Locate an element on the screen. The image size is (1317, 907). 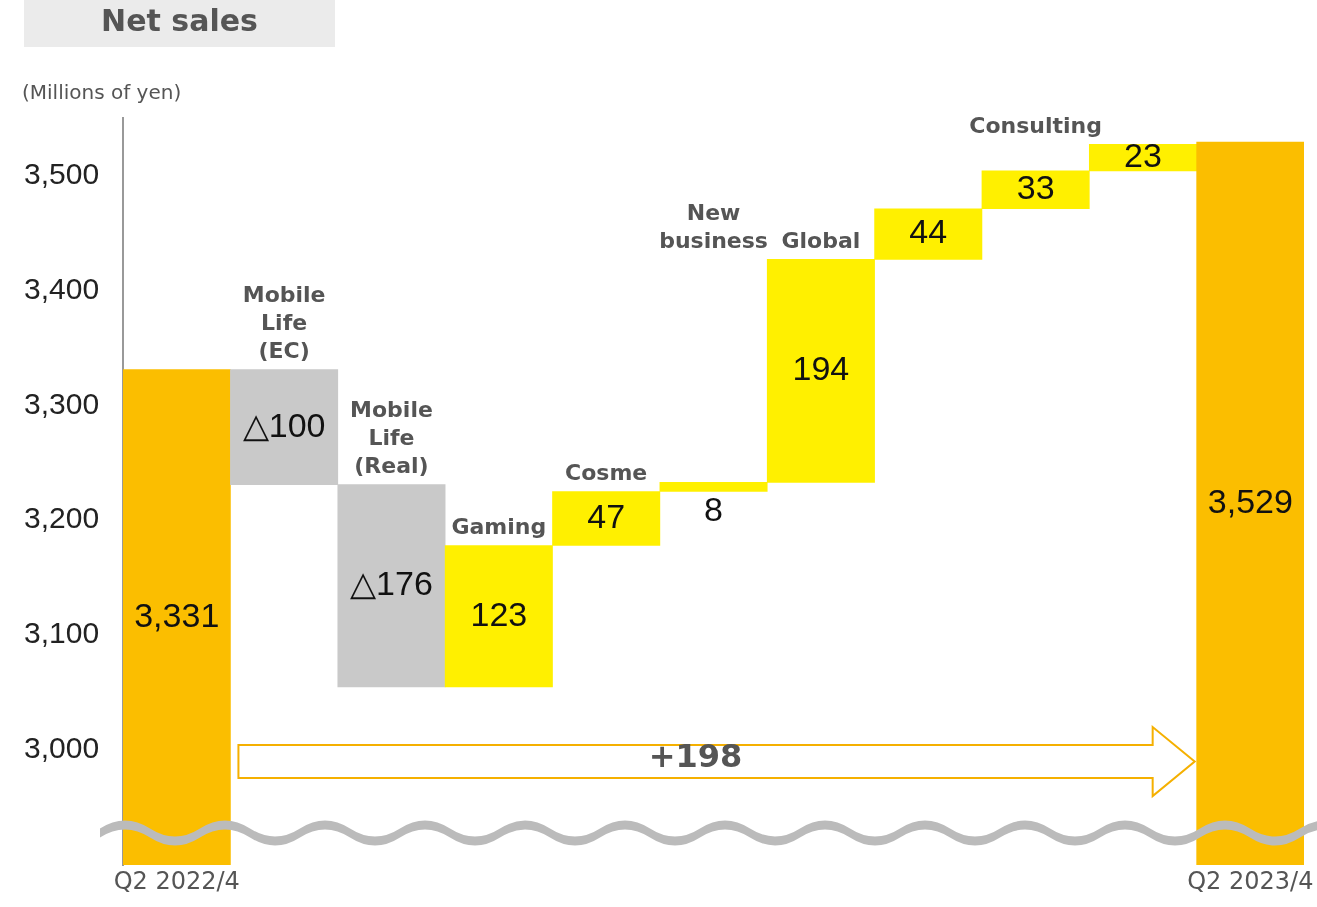
x-tick-label: Mobile Life (Real) is located at coordinates (391, 438).